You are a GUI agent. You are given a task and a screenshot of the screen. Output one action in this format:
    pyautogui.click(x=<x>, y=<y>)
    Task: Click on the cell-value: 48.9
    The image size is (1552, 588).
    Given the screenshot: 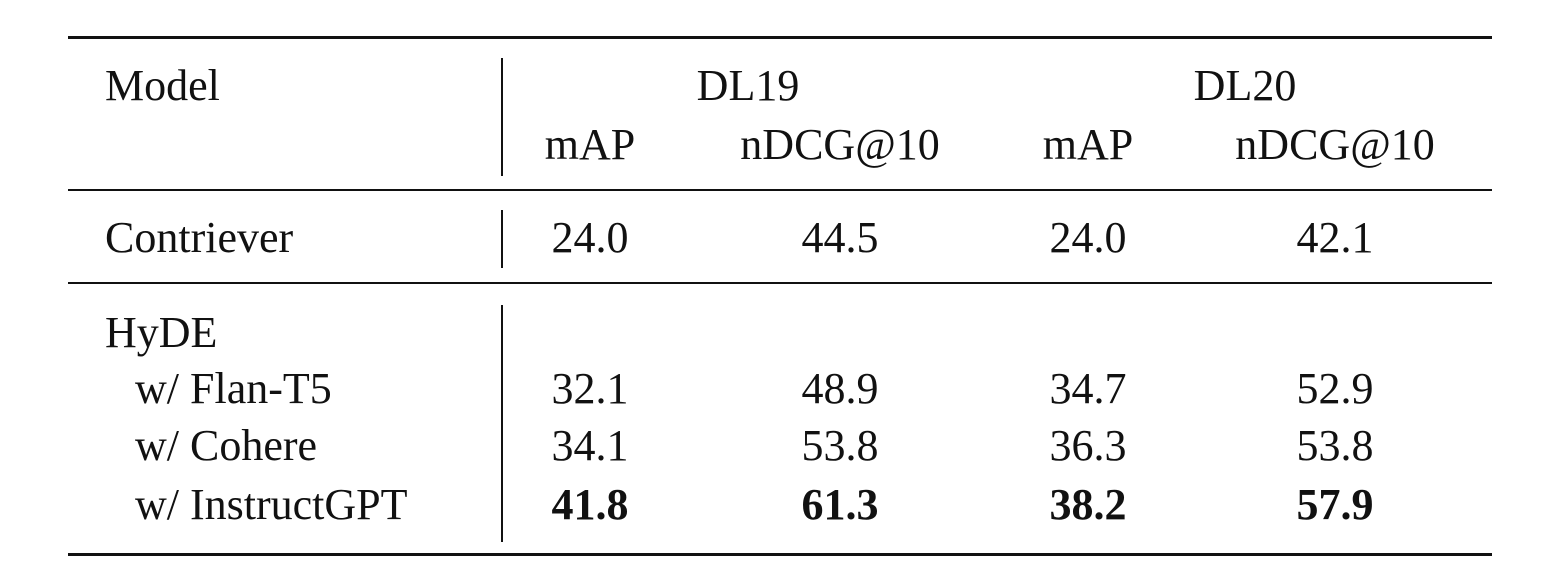 What is the action you would take?
    pyautogui.click(x=840, y=388)
    